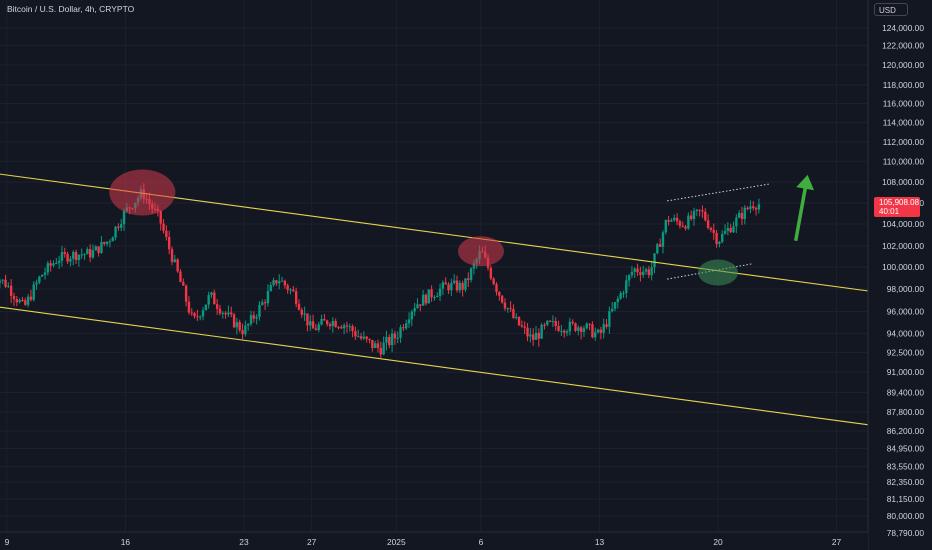 This screenshot has width=932, height=550. Describe the element at coordinates (904, 142) in the screenshot. I see `price-axis-label: 112,000.00` at that location.